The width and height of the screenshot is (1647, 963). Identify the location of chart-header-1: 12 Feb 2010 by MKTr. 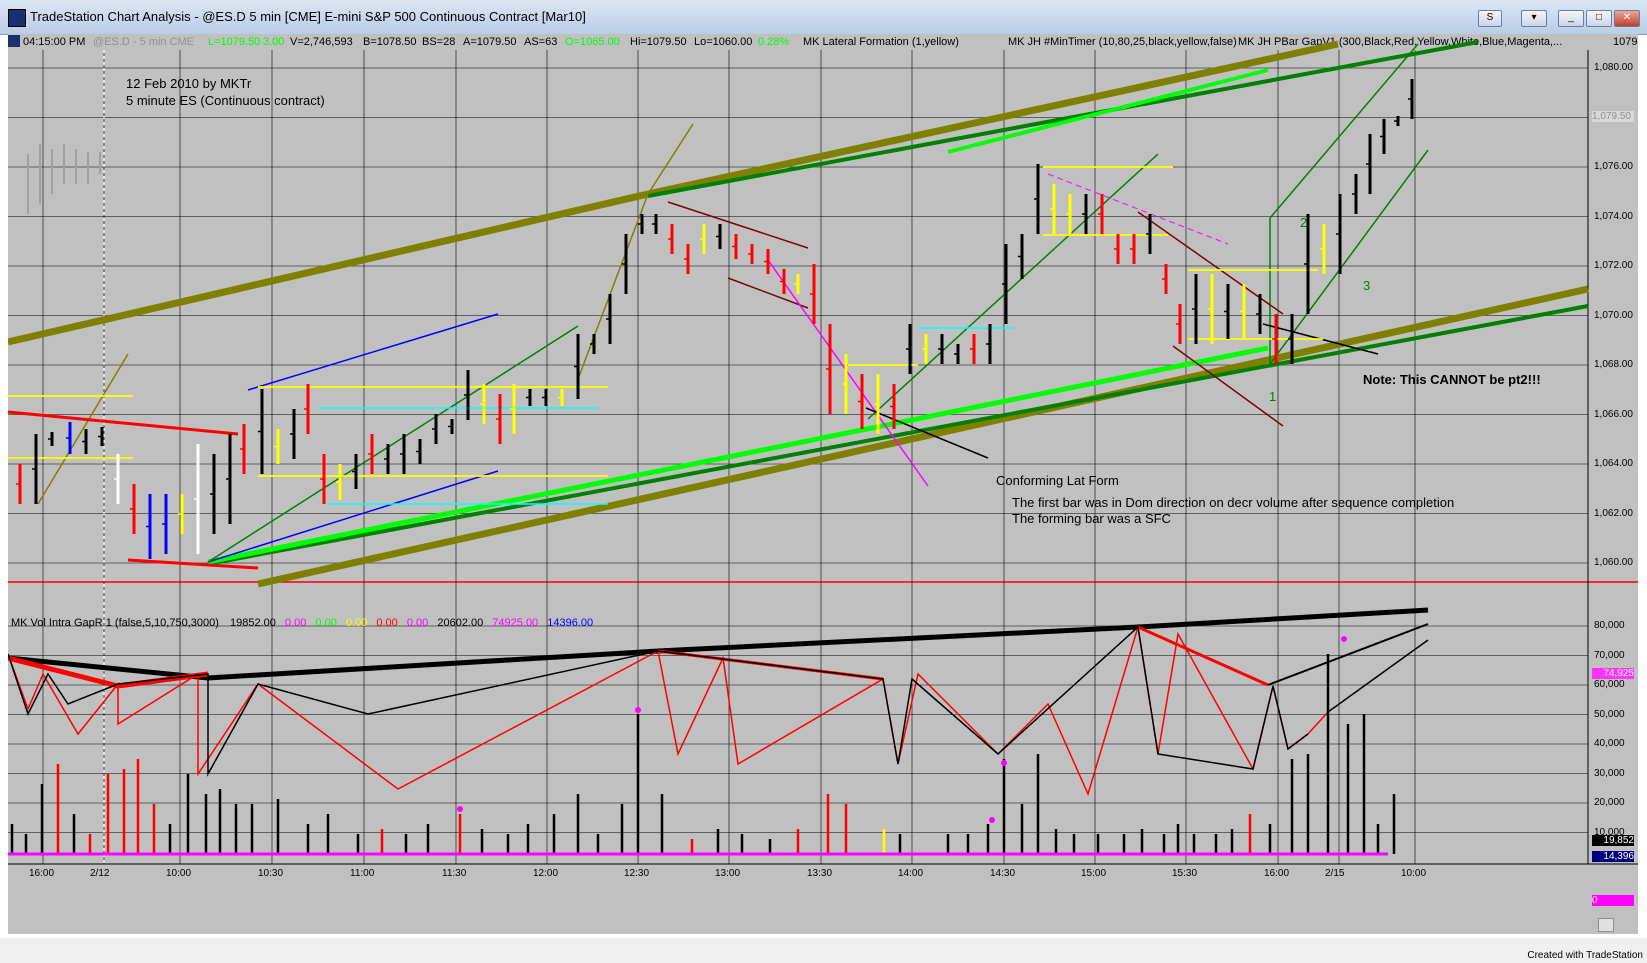
(189, 83).